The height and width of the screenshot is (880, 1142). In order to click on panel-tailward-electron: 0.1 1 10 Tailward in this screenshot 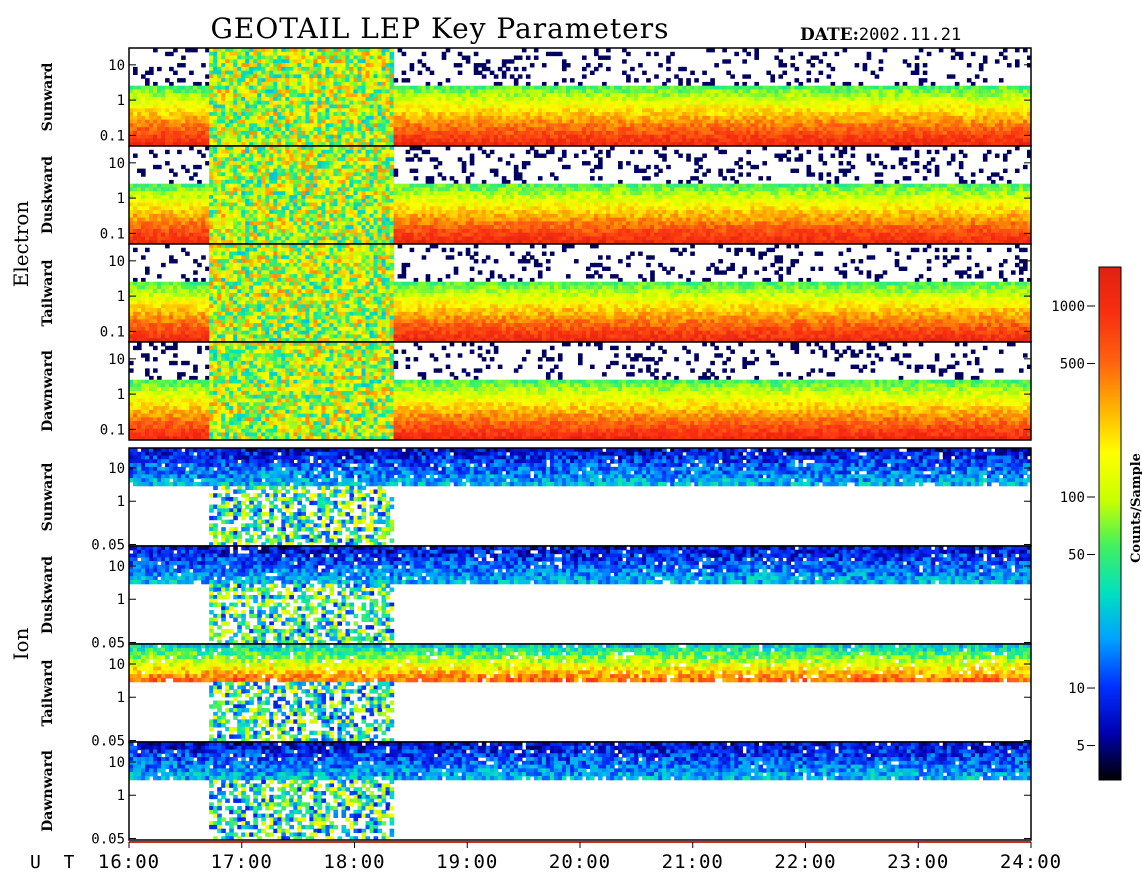, I will do `click(536, 293)`.